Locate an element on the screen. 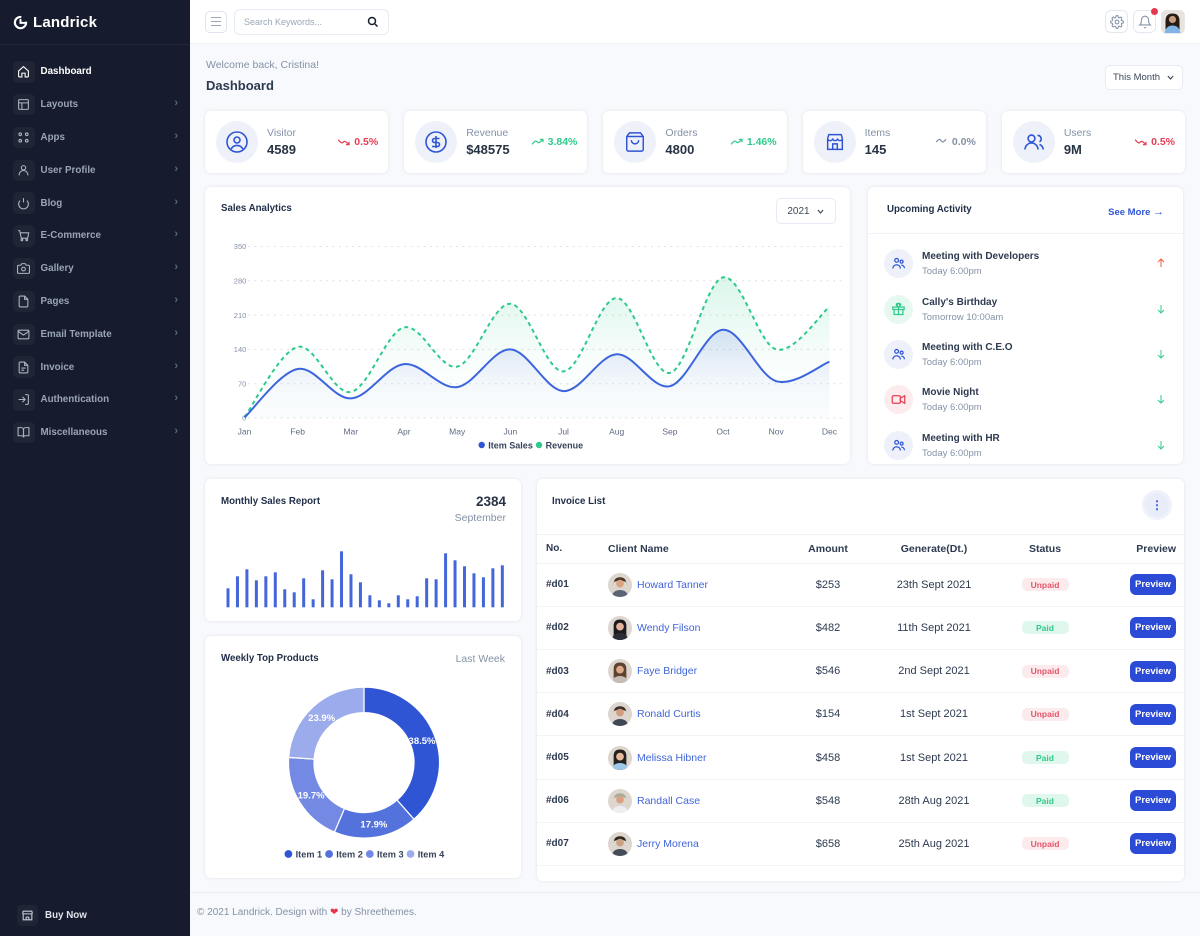 The width and height of the screenshot is (1200, 936). svg-text: Mar is located at coordinates (350, 432).